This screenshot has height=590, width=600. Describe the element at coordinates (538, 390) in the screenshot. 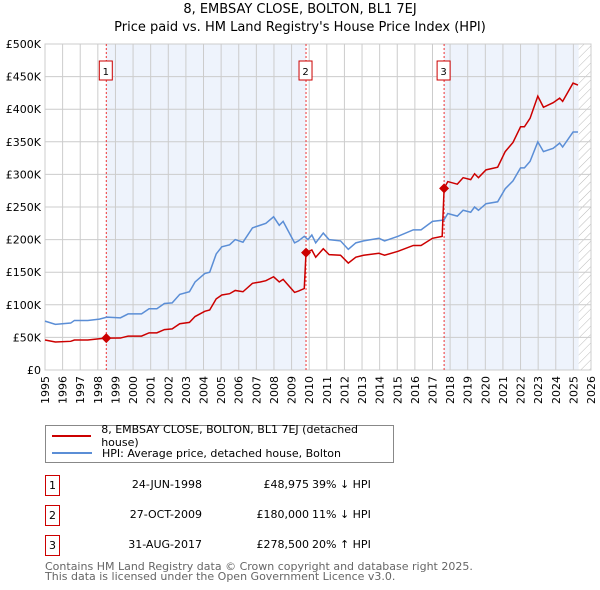

I see `x-tick-label: 2023` at that location.